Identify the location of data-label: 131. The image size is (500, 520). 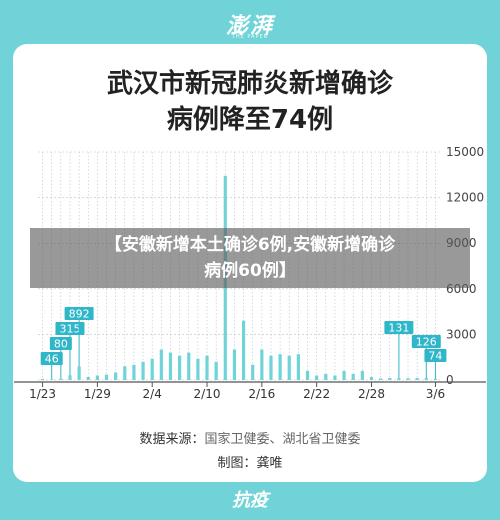
(398, 328).